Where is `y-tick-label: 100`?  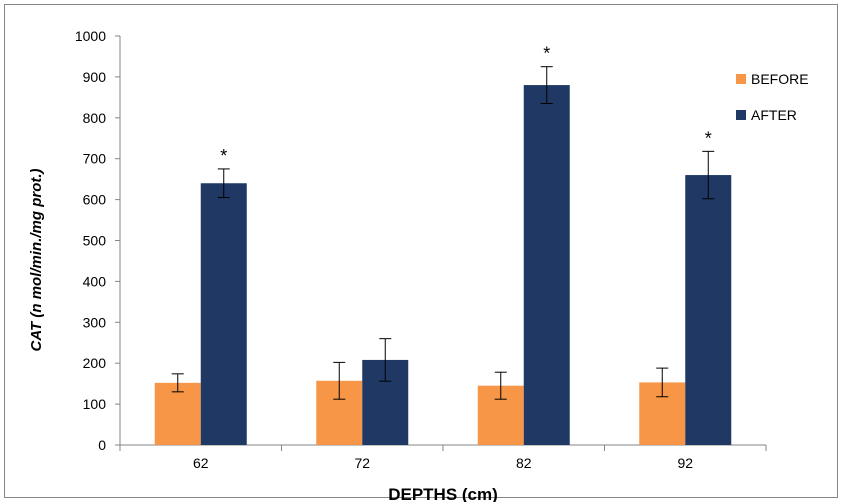
y-tick-label: 100 is located at coordinates (95, 404).